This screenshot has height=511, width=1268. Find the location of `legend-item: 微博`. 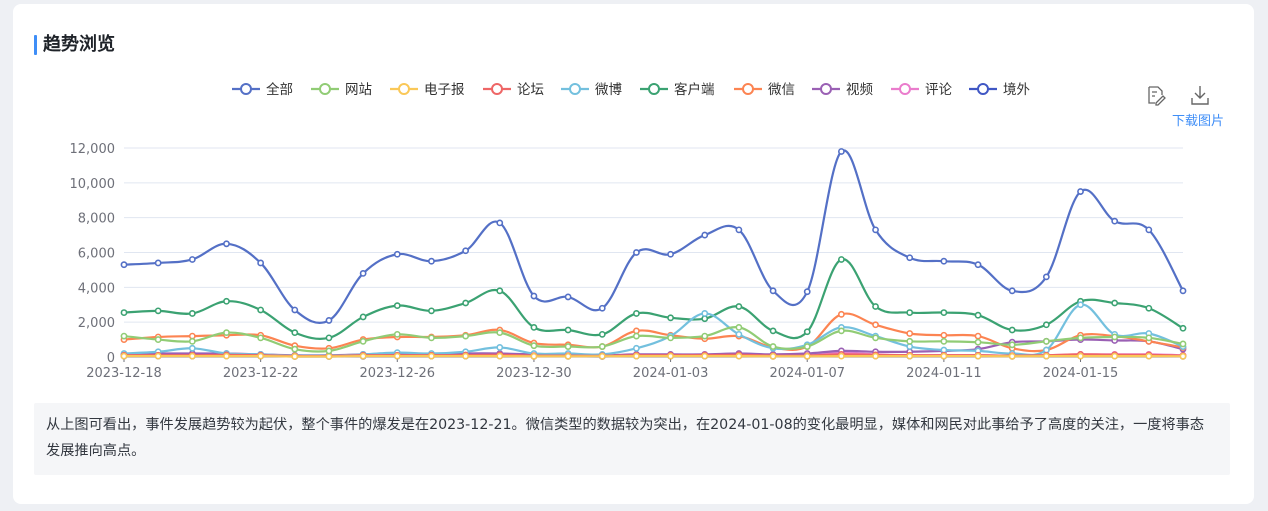

legend-item: 微博 is located at coordinates (592, 89).